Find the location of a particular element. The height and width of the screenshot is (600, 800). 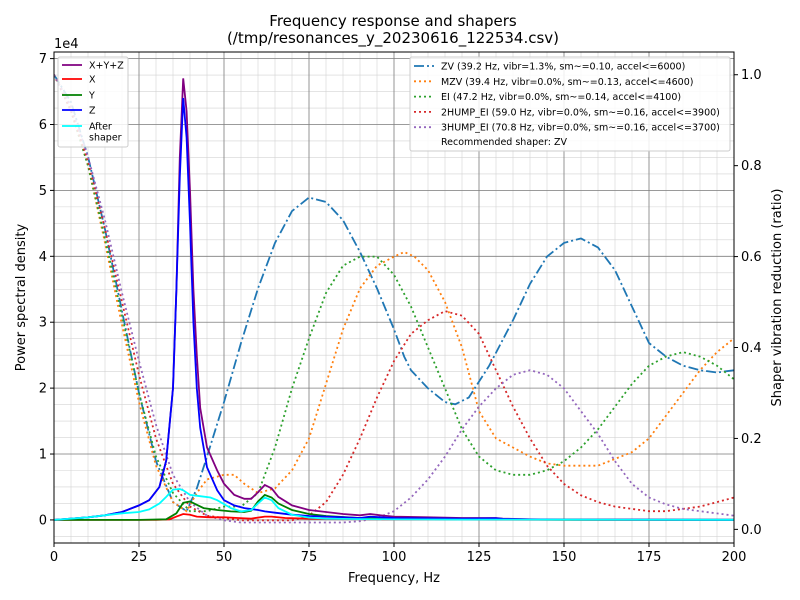

y-offset-text: 1e4 is located at coordinates (66, 44).